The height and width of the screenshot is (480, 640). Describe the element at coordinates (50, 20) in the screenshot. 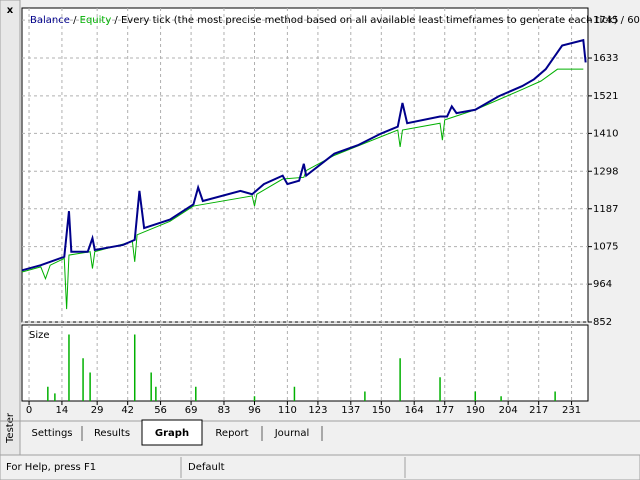

I see `legend-balance: Balance` at that location.